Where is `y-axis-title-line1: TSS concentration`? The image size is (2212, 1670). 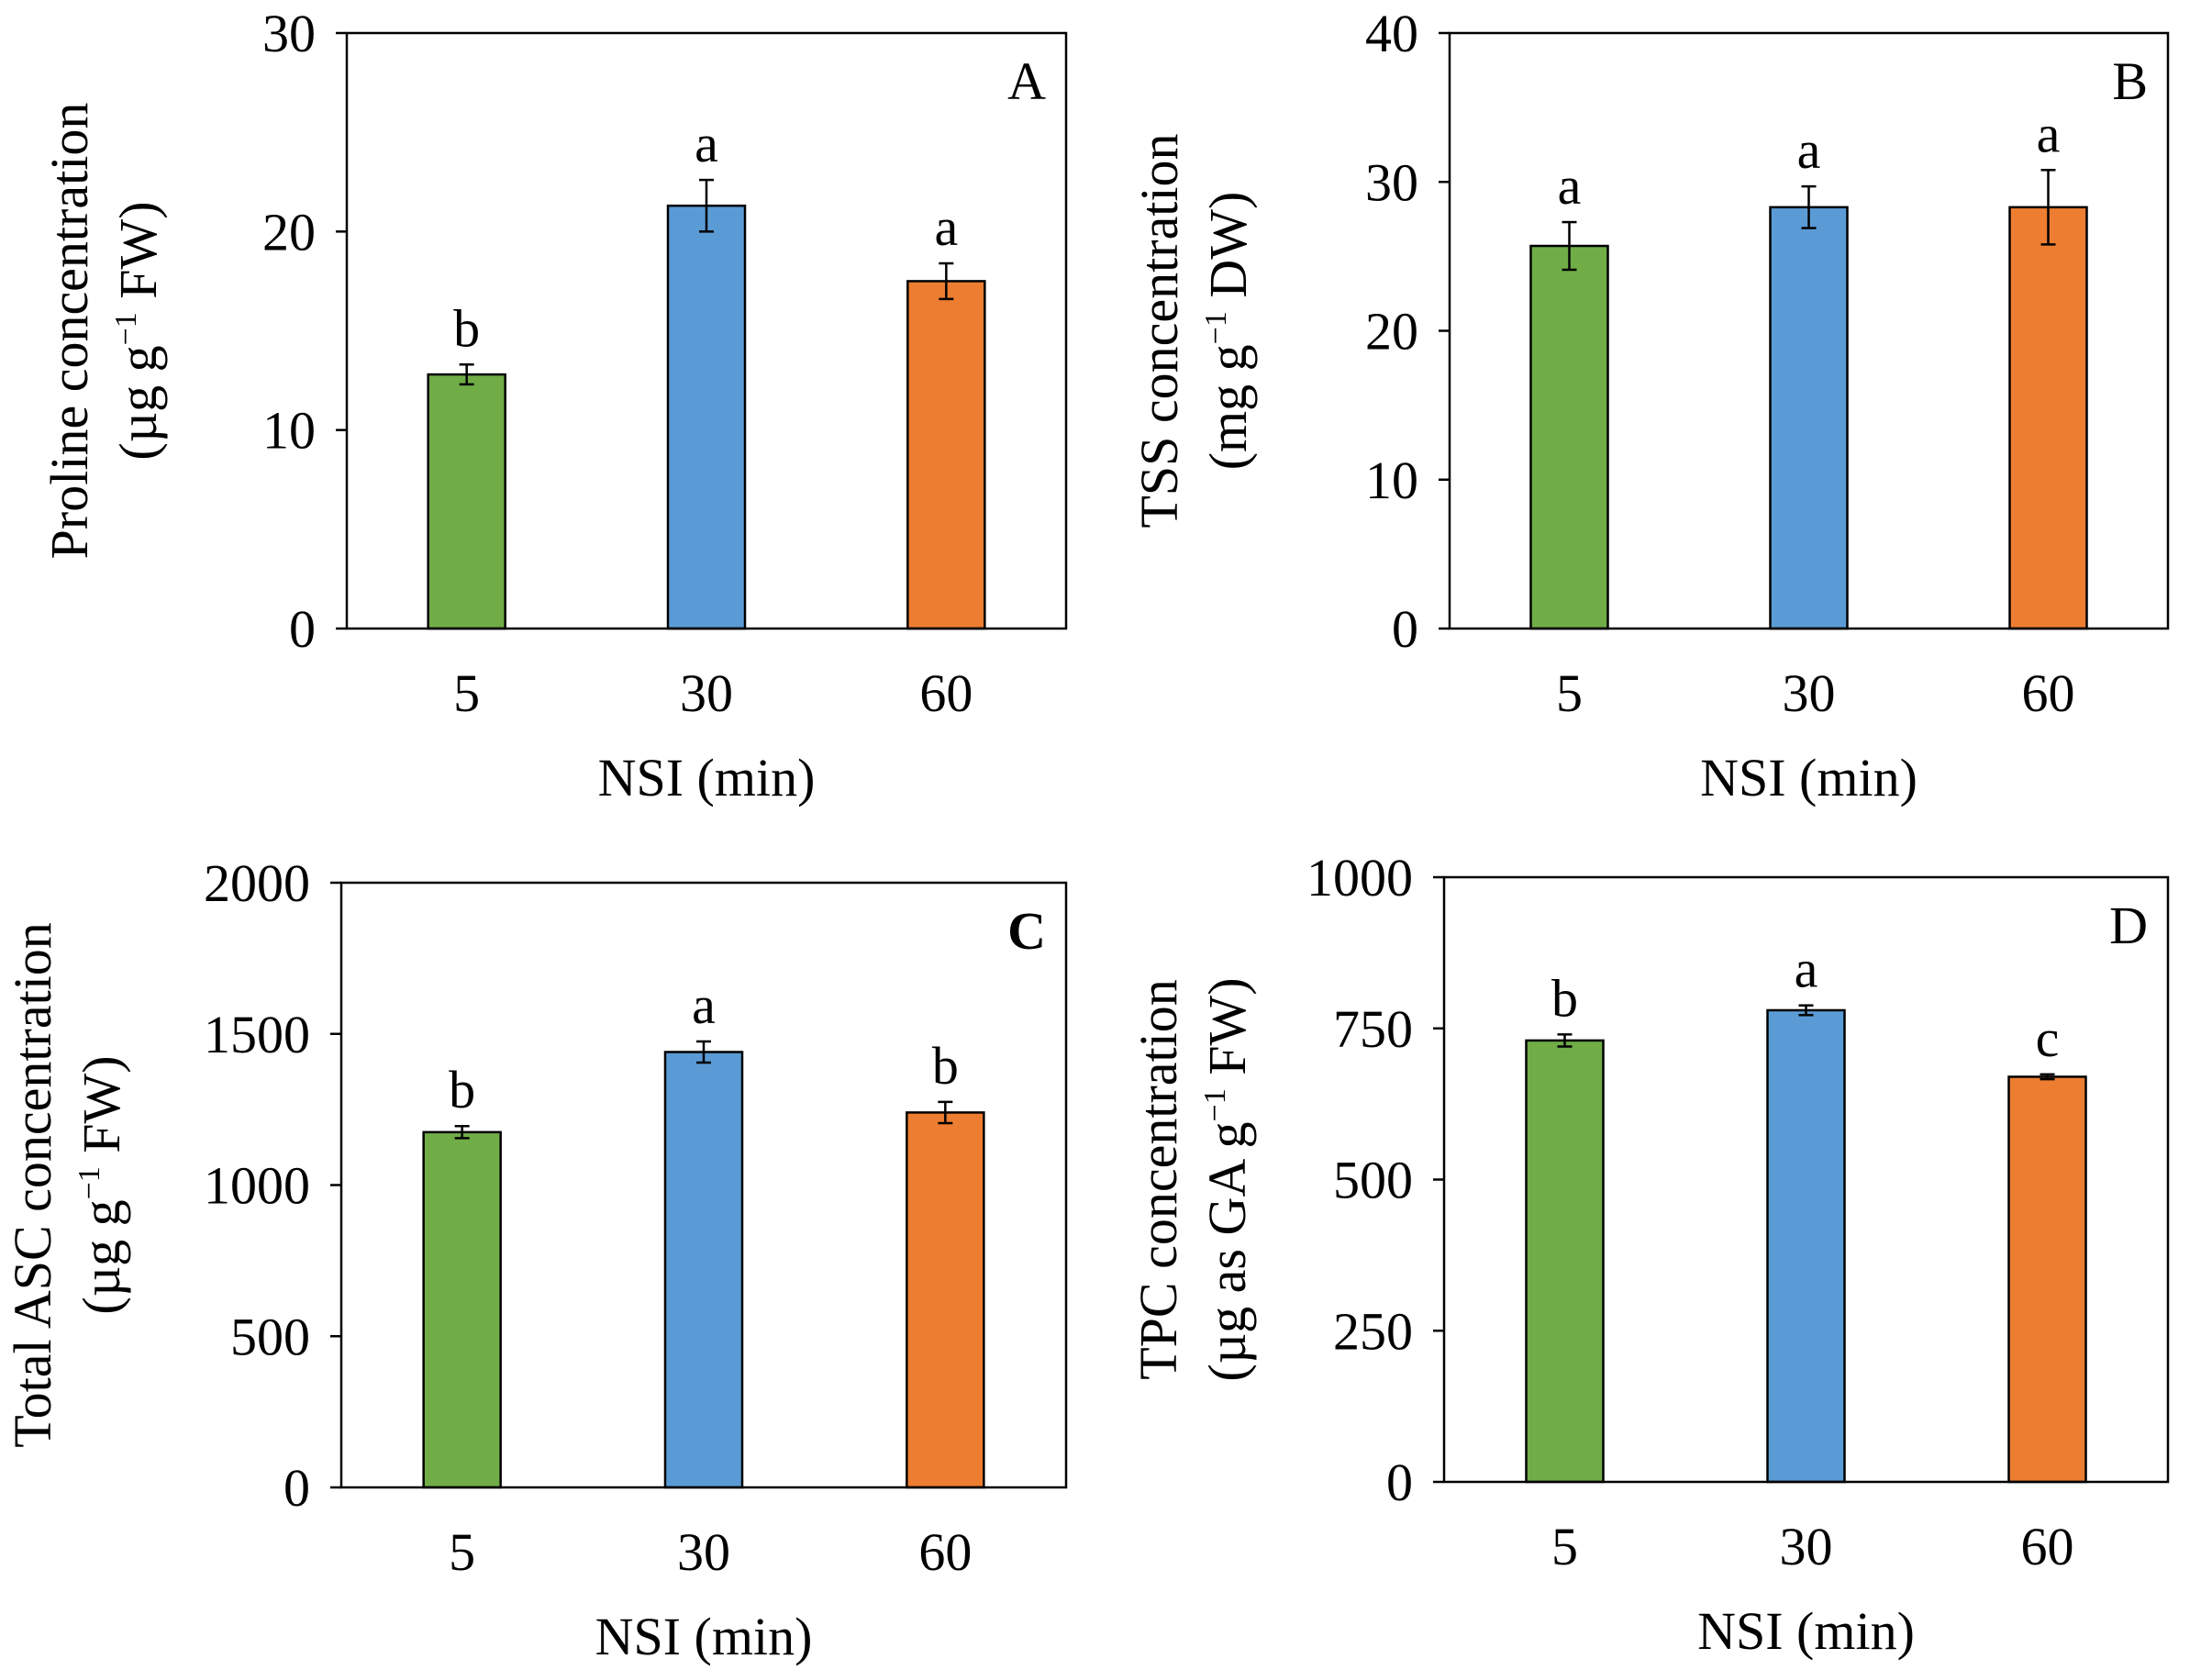 y-axis-title-line1: TSS concentration is located at coordinates (1159, 330).